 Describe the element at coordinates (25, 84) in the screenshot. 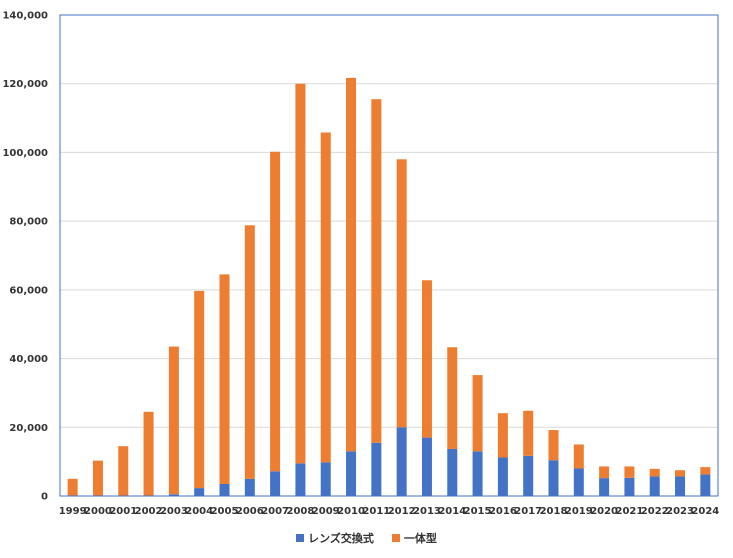

I see `y-tick-label: 120,000` at that location.